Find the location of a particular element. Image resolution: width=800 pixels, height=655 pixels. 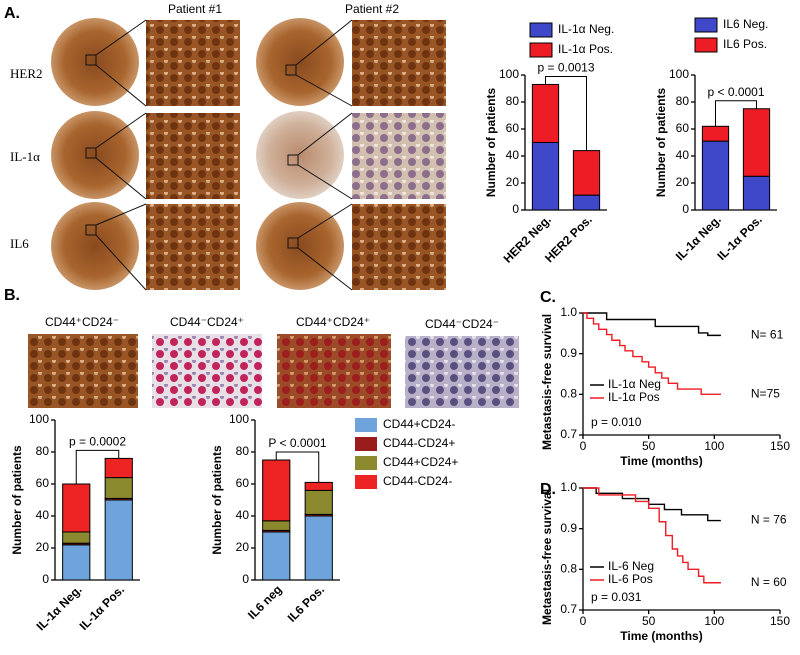

patient-label: Patient #2 is located at coordinates (372, 9).